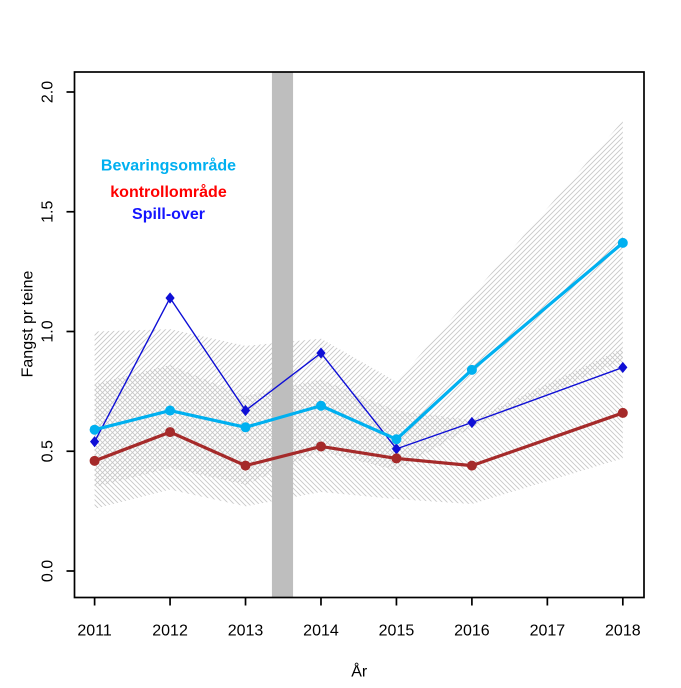 The image size is (681, 688). Describe the element at coordinates (48, 92) in the screenshot. I see `y-tick-label: 2.0` at that location.